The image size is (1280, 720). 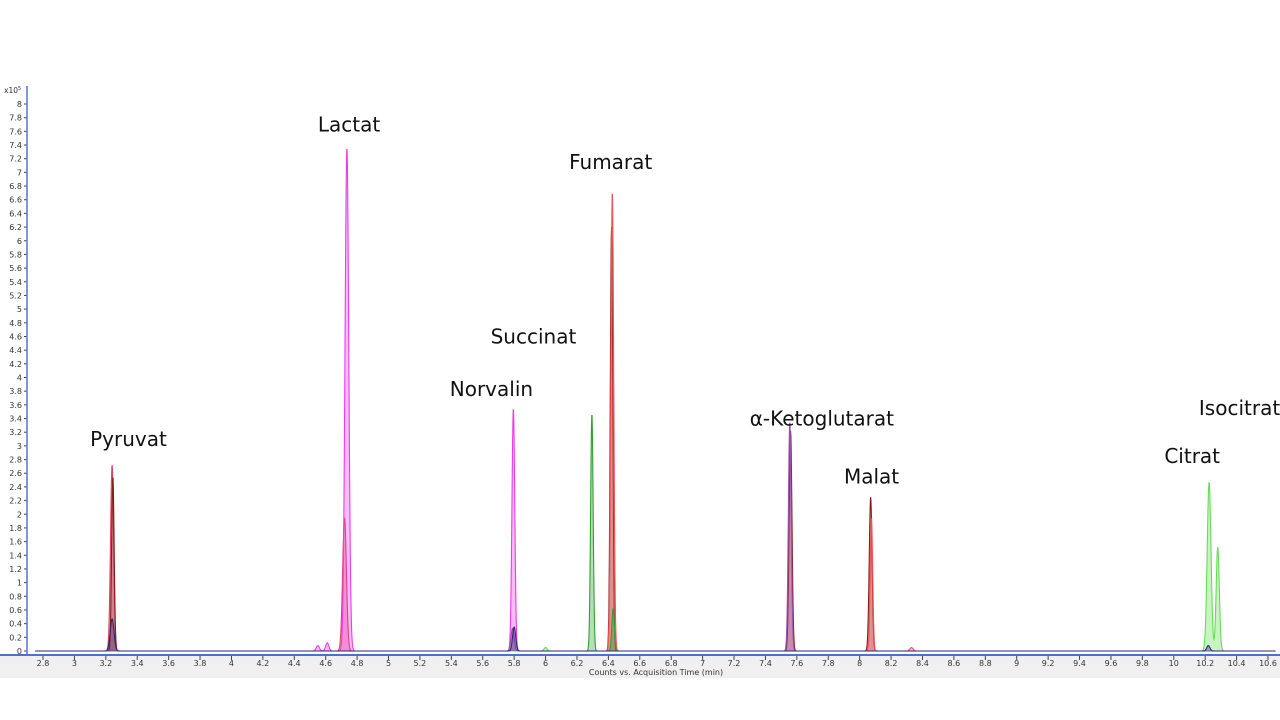 I want to click on y-tick-label: 4.8, so click(x=15, y=323).